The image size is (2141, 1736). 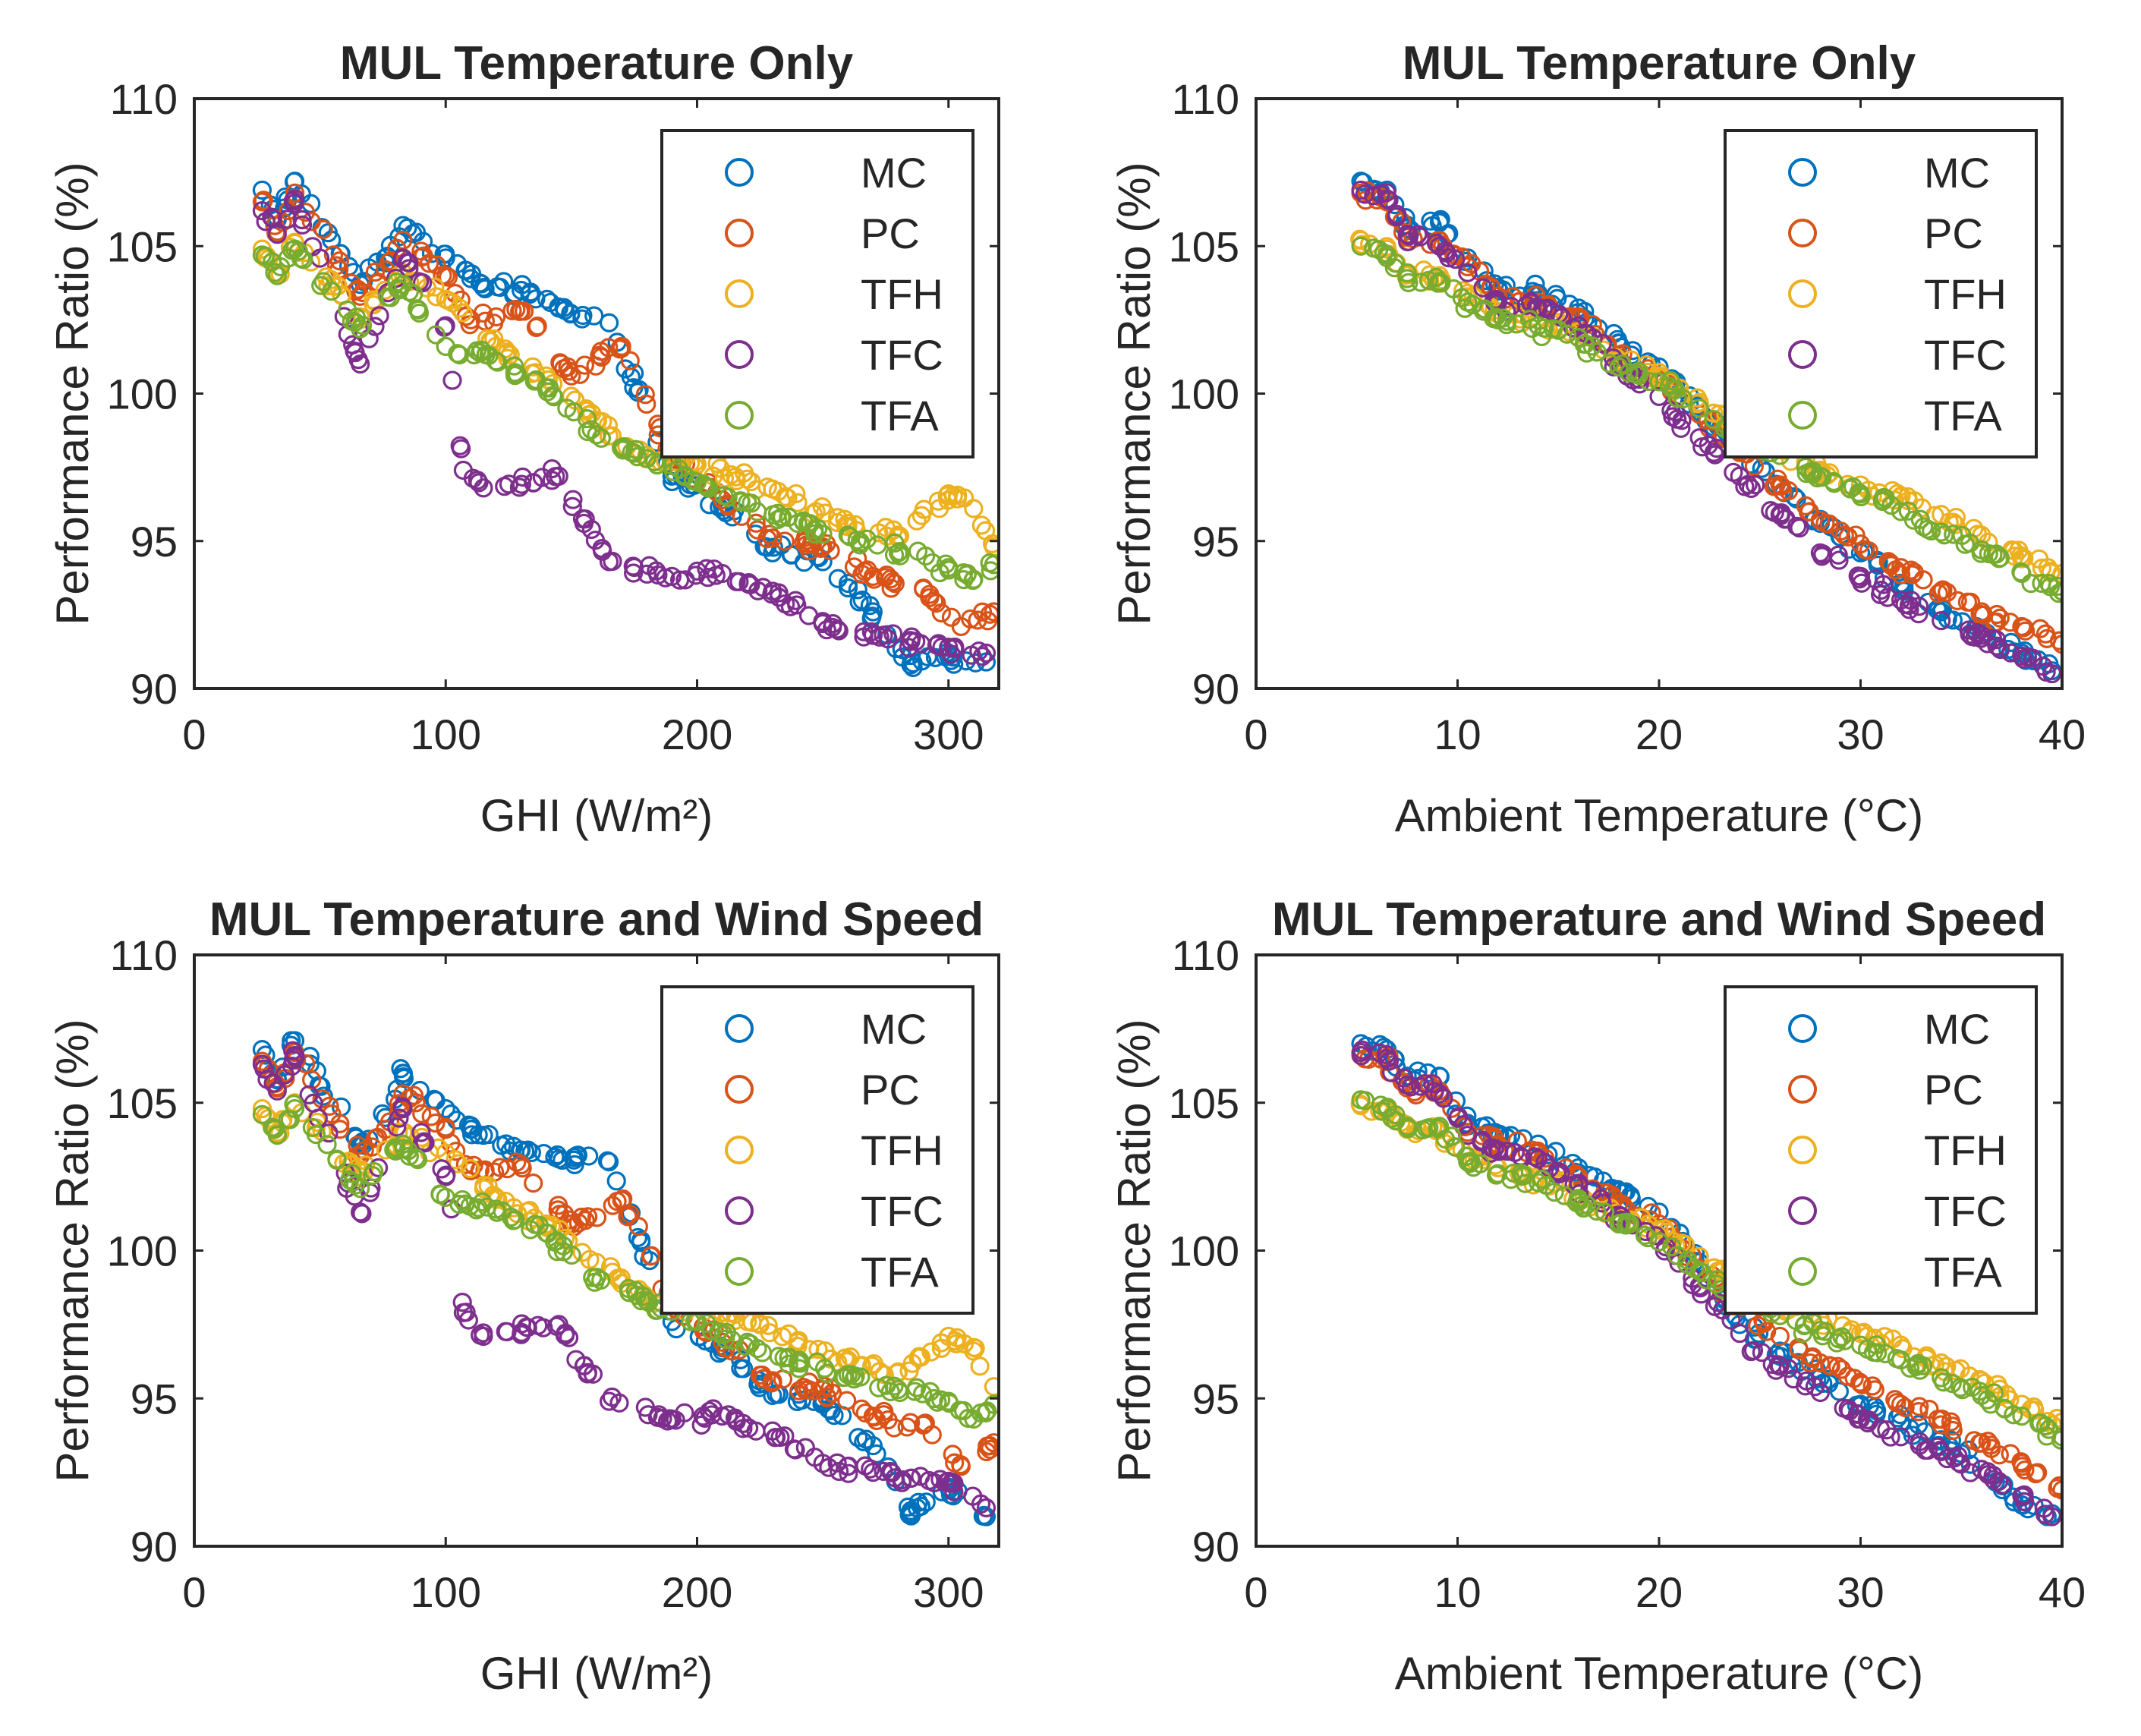 What do you see at coordinates (1963, 1272) in the screenshot?
I see `legend-label: TFA` at bounding box center [1963, 1272].